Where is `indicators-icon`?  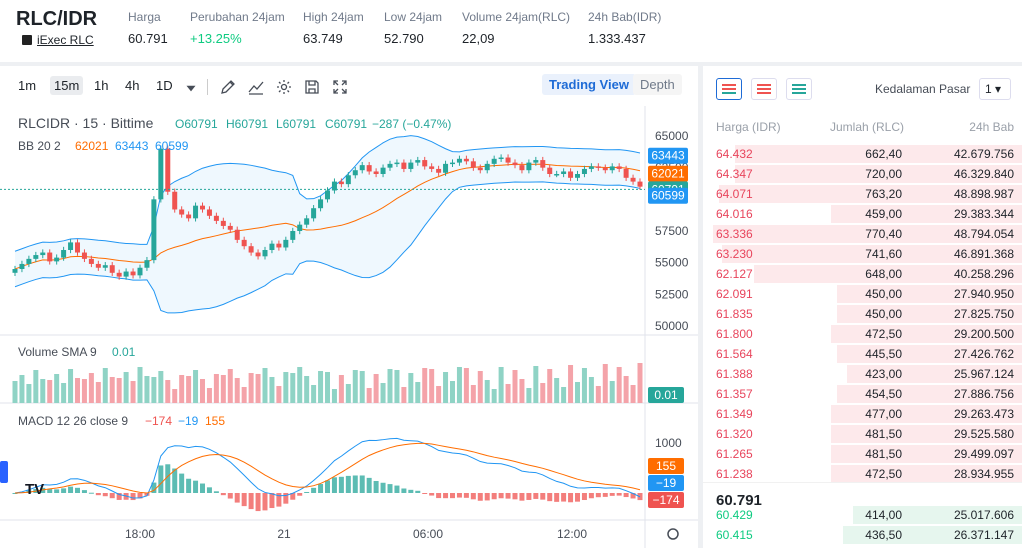 indicators-icon is located at coordinates (256, 87).